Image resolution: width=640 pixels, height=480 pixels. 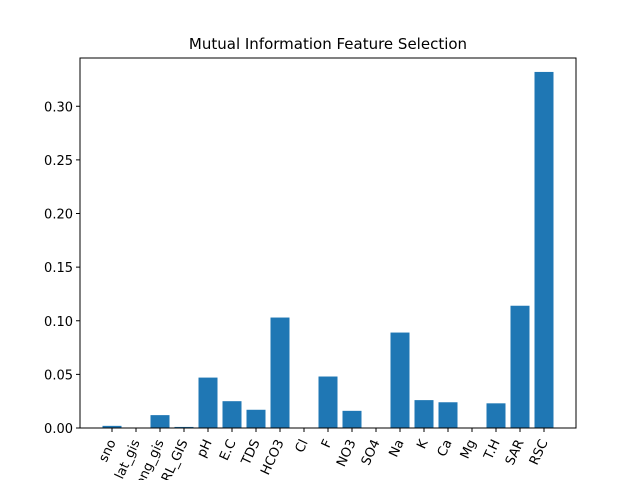 What do you see at coordinates (544, 249) in the screenshot?
I see `bar-rsc` at bounding box center [544, 249].